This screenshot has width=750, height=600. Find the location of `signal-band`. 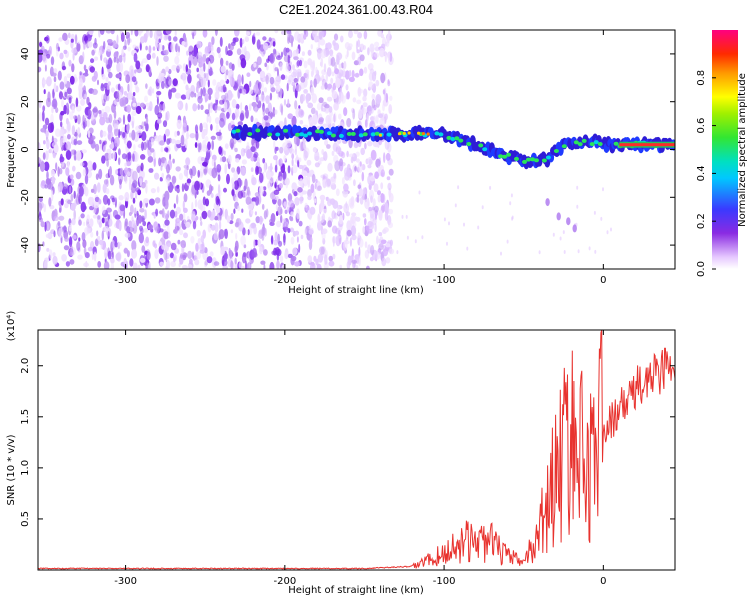

signal-band is located at coordinates (551, 157).